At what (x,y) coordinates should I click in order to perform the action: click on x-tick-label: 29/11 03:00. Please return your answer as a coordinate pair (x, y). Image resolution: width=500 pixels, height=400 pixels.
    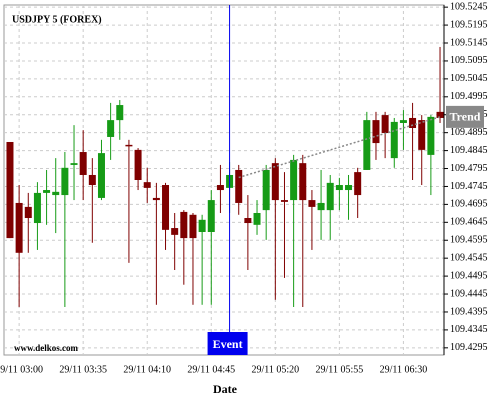
    Looking at the image, I should click on (21, 369).